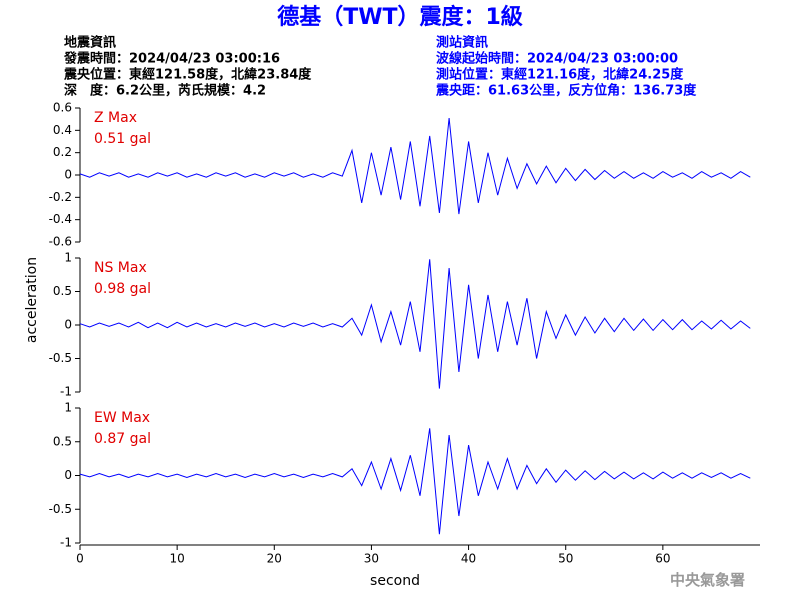 This screenshot has height=600, width=800. What do you see at coordinates (662, 559) in the screenshot?
I see `x-tick-label: 60` at bounding box center [662, 559].